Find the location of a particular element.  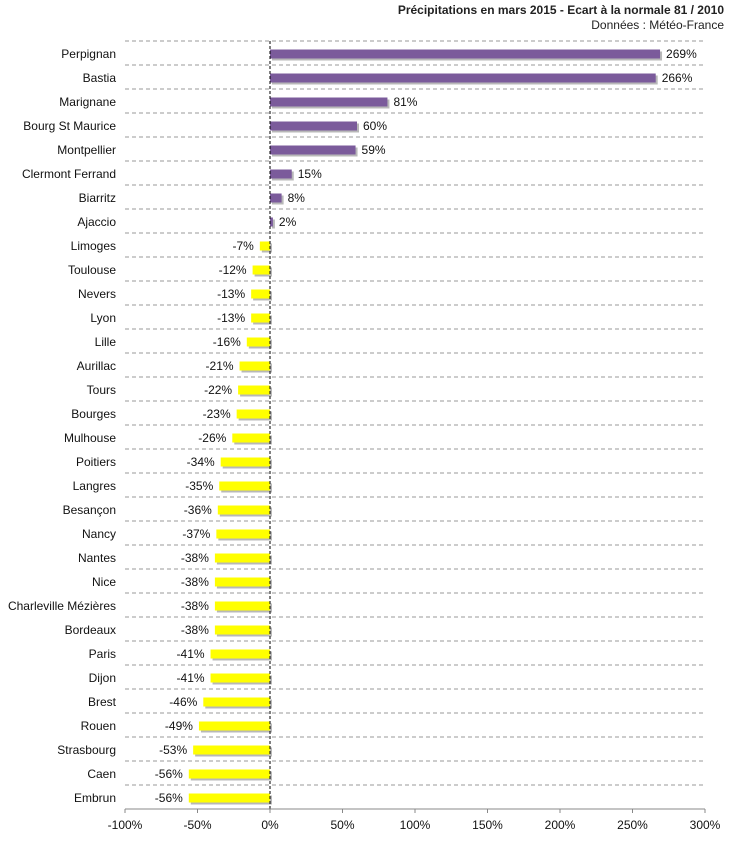

value-label: -34% is located at coordinates (201, 462).